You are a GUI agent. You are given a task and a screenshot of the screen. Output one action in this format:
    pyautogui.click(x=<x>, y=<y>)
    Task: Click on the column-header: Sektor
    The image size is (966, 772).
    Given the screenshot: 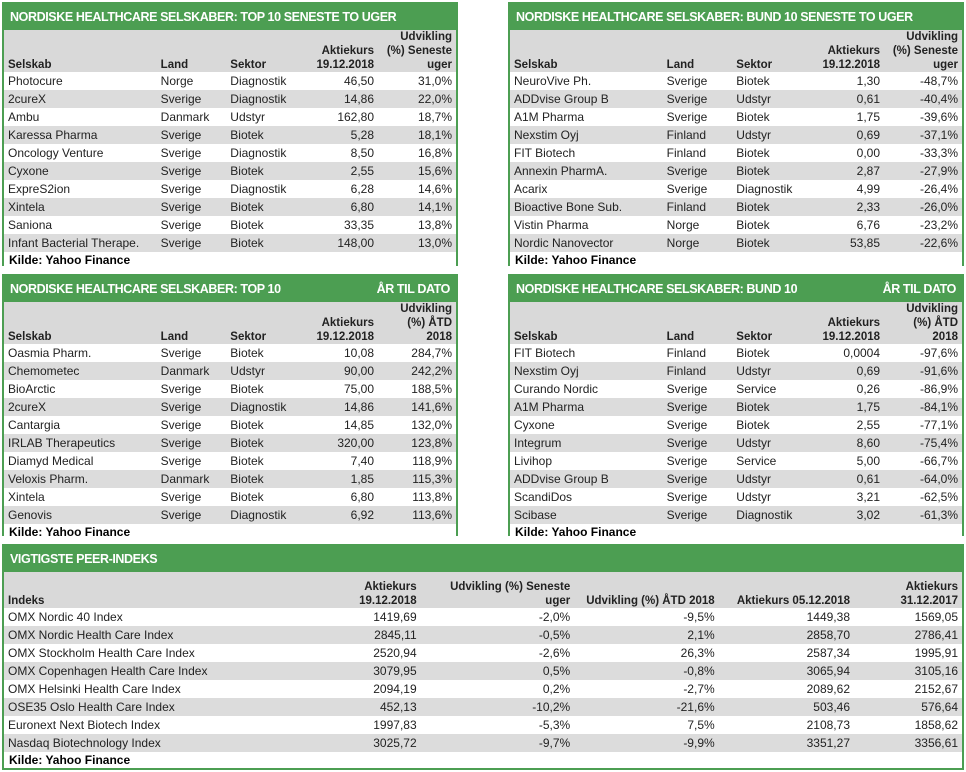 What is the action you would take?
    pyautogui.click(x=773, y=323)
    